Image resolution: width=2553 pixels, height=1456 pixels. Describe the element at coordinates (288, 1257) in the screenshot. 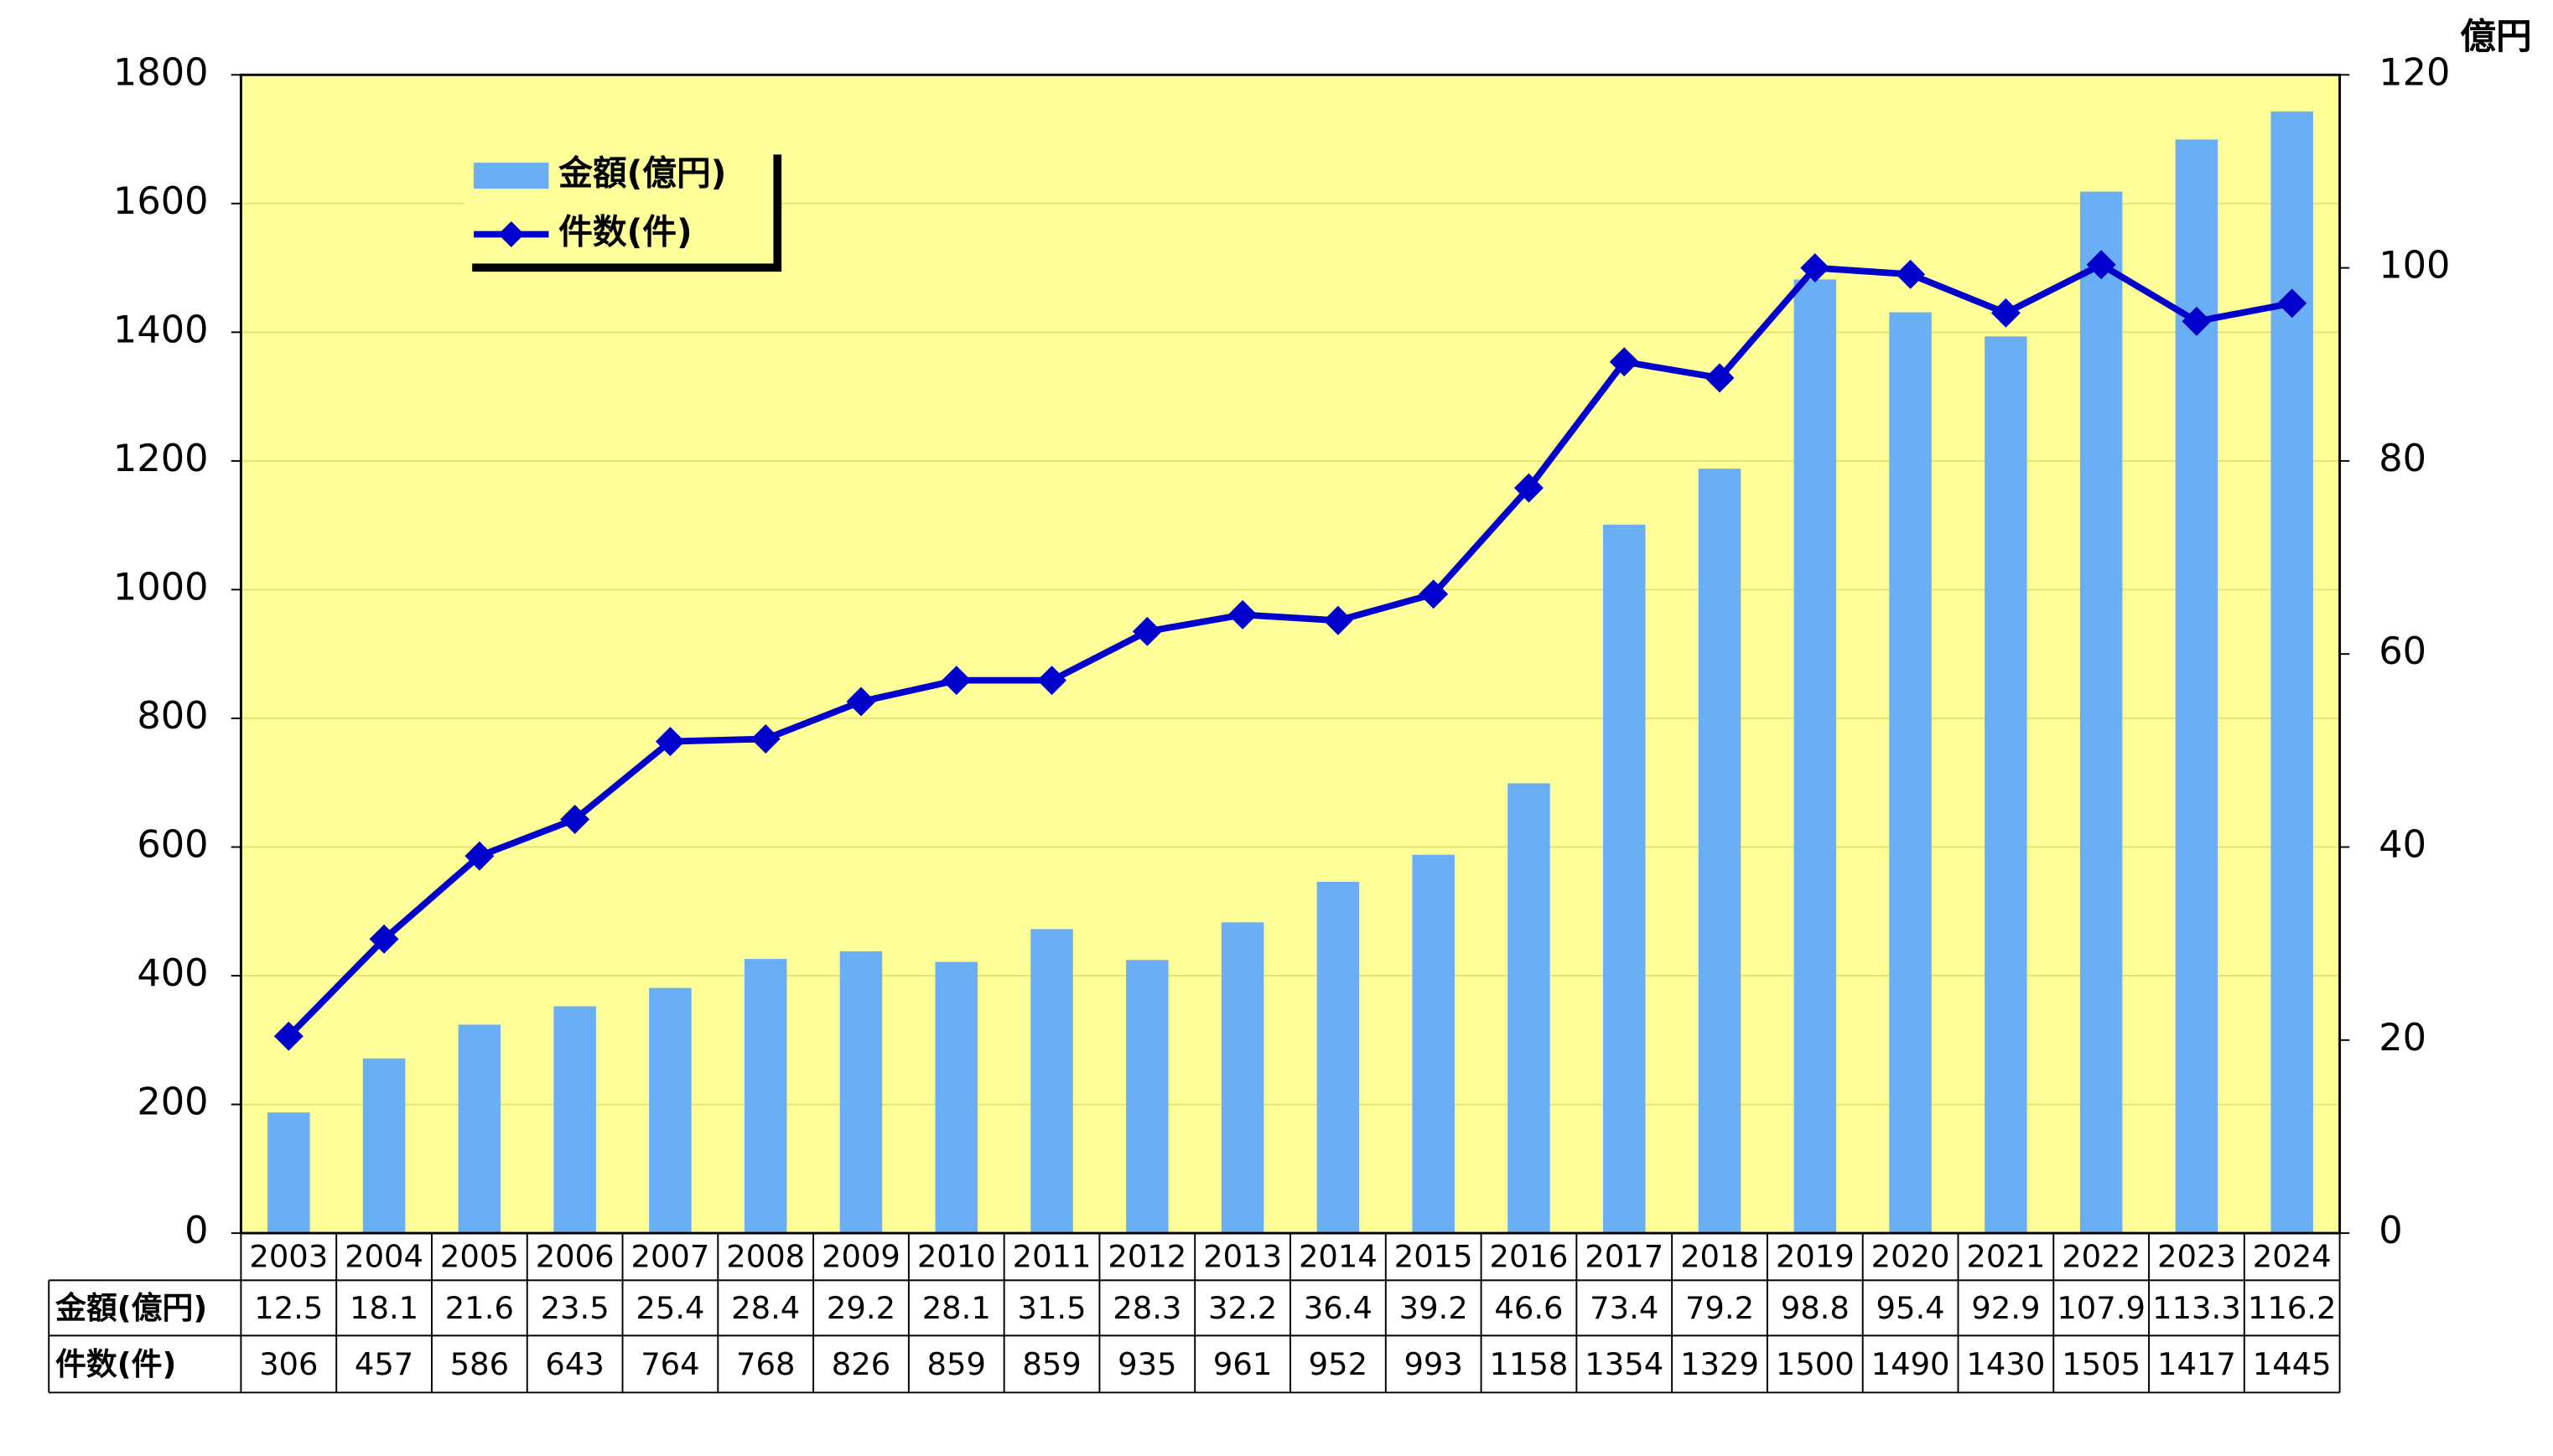

I see `x-tick-label: 2003` at that location.